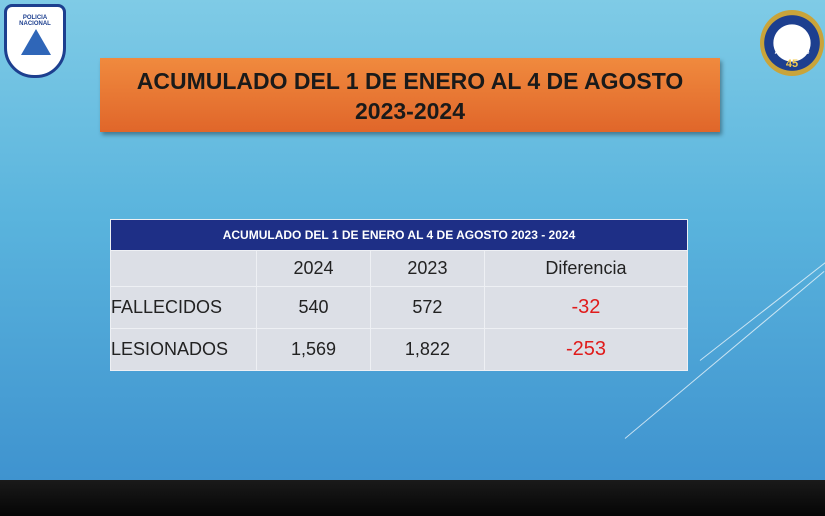 The image size is (825, 516). What do you see at coordinates (183, 268) in the screenshot?
I see `header-cell` at bounding box center [183, 268].